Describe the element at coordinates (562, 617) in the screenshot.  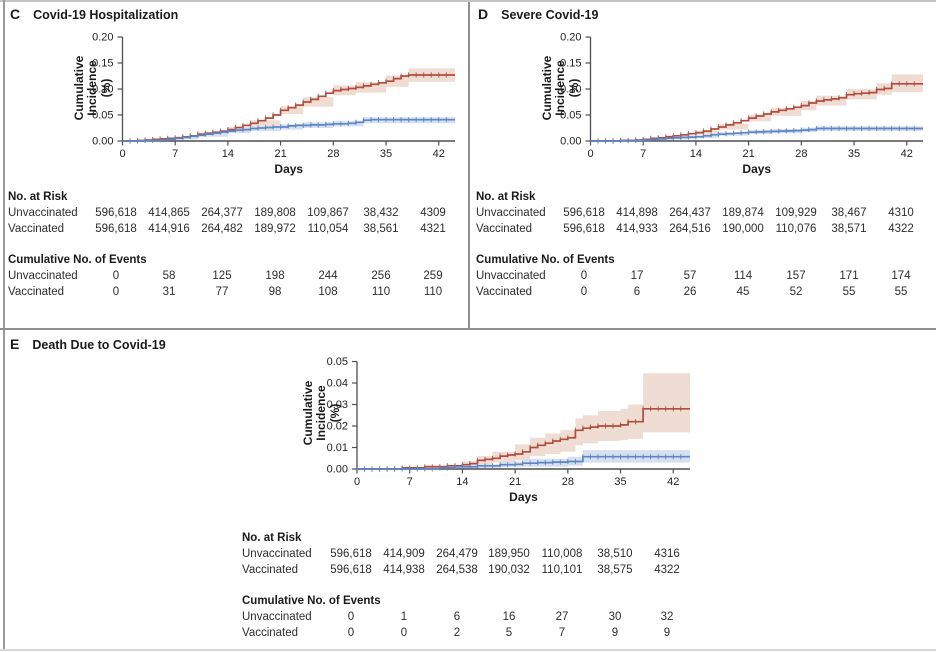
I see `table-cell: 27` at that location.